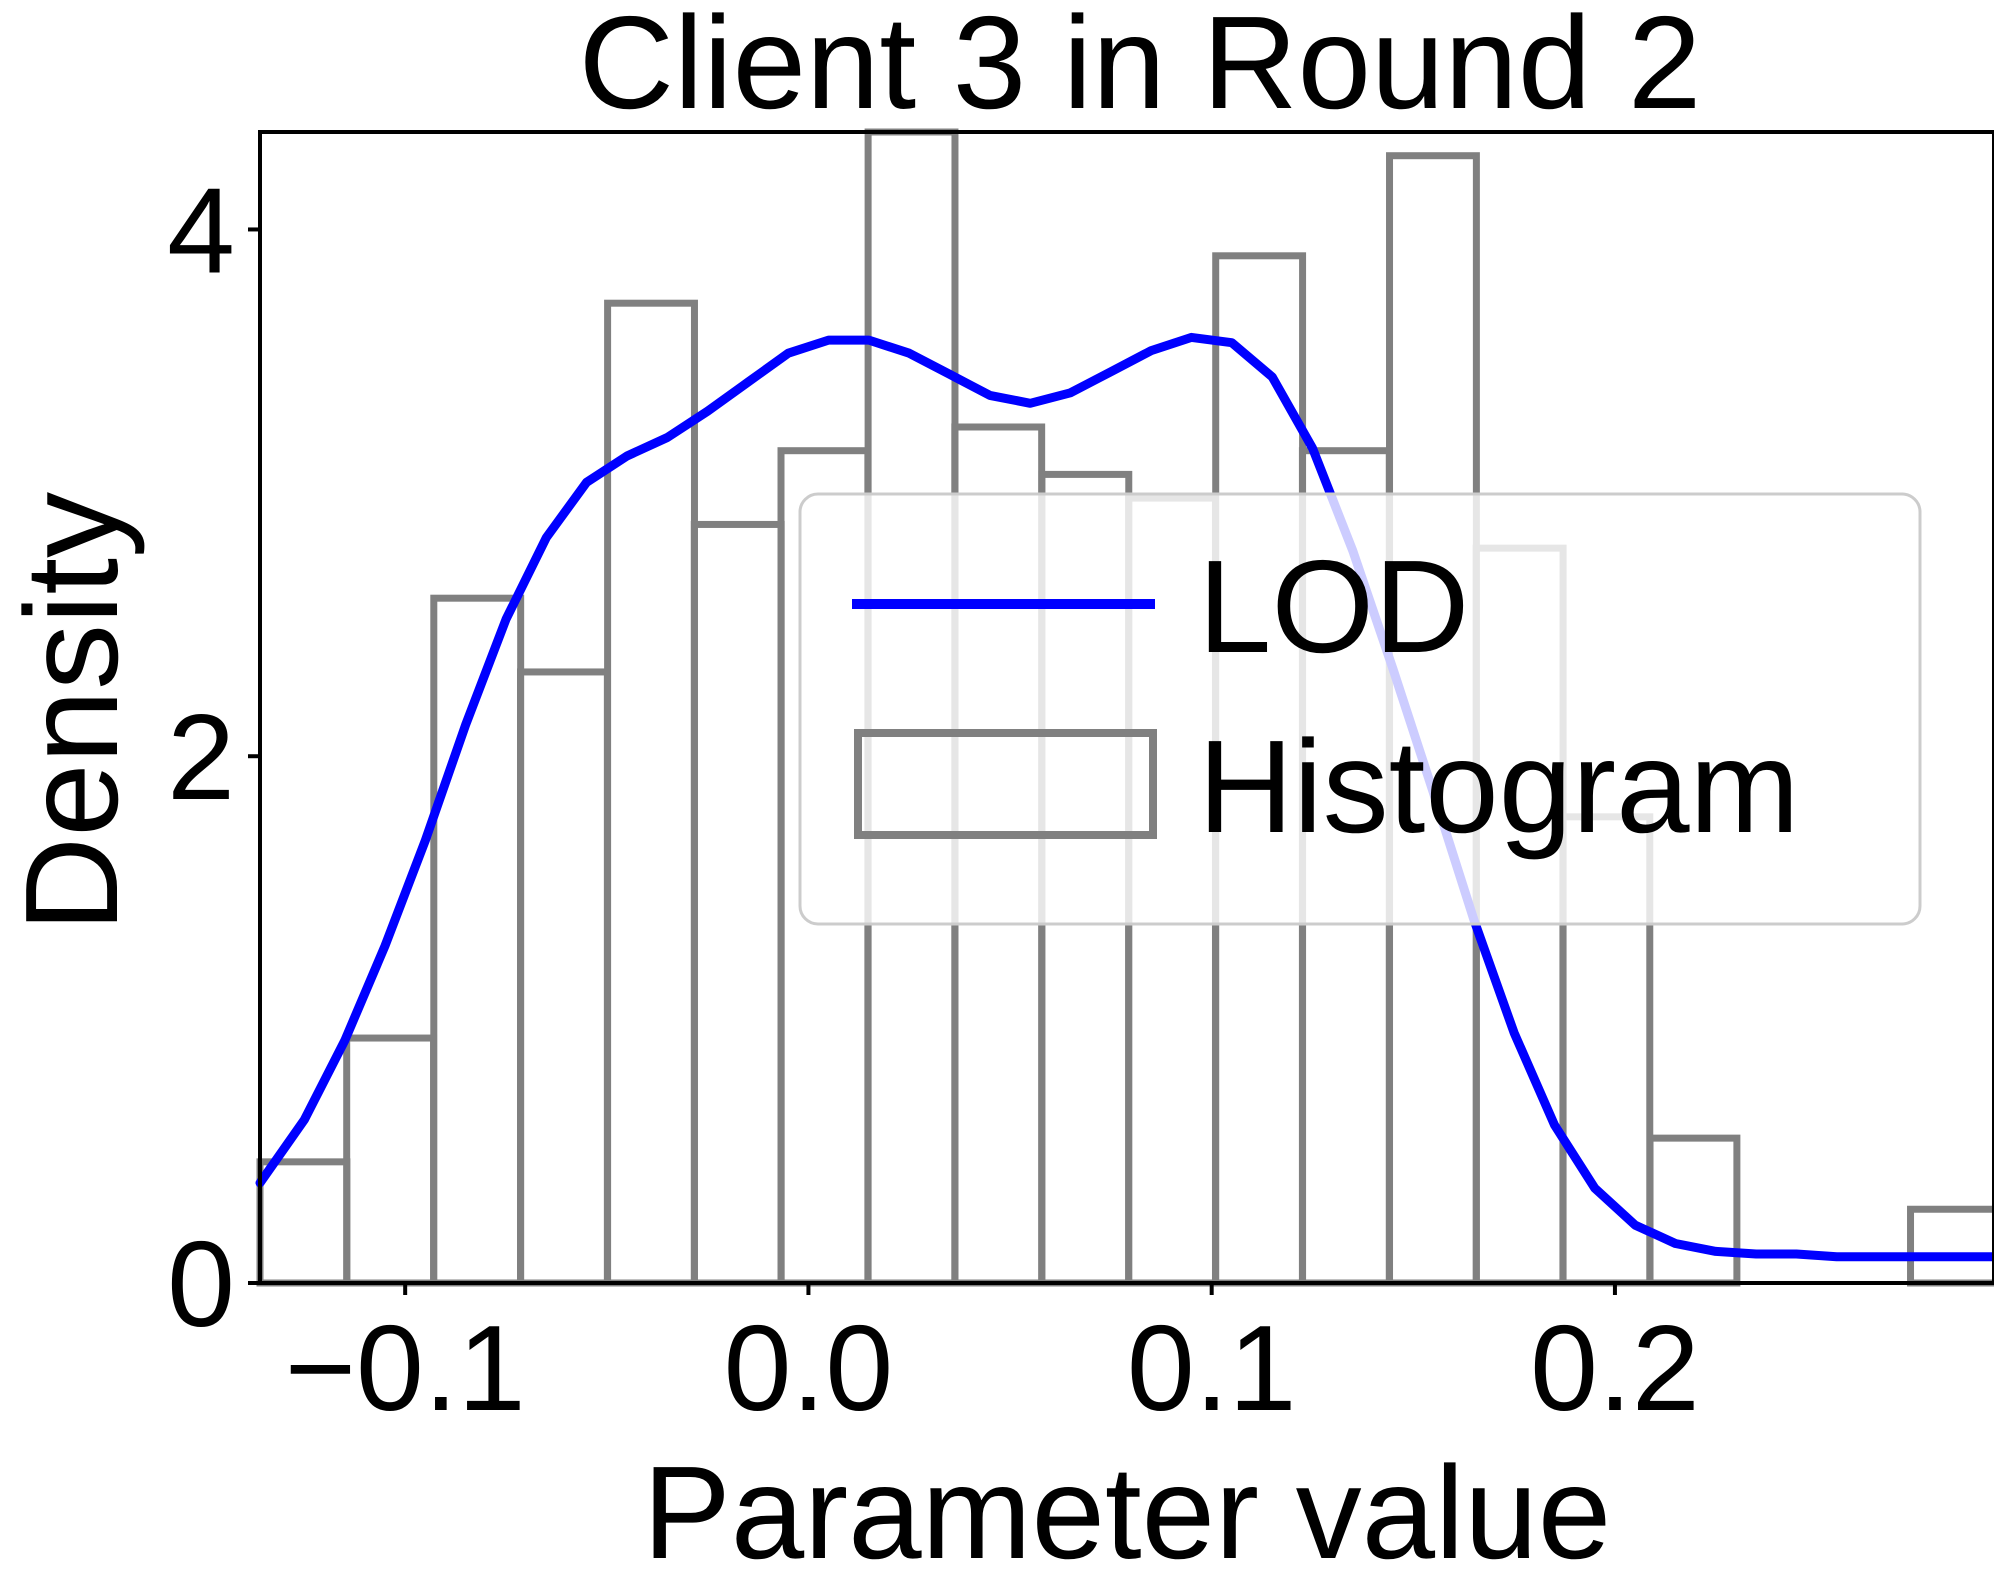  I want to click on y-tick-label: 4, so click(201, 230).